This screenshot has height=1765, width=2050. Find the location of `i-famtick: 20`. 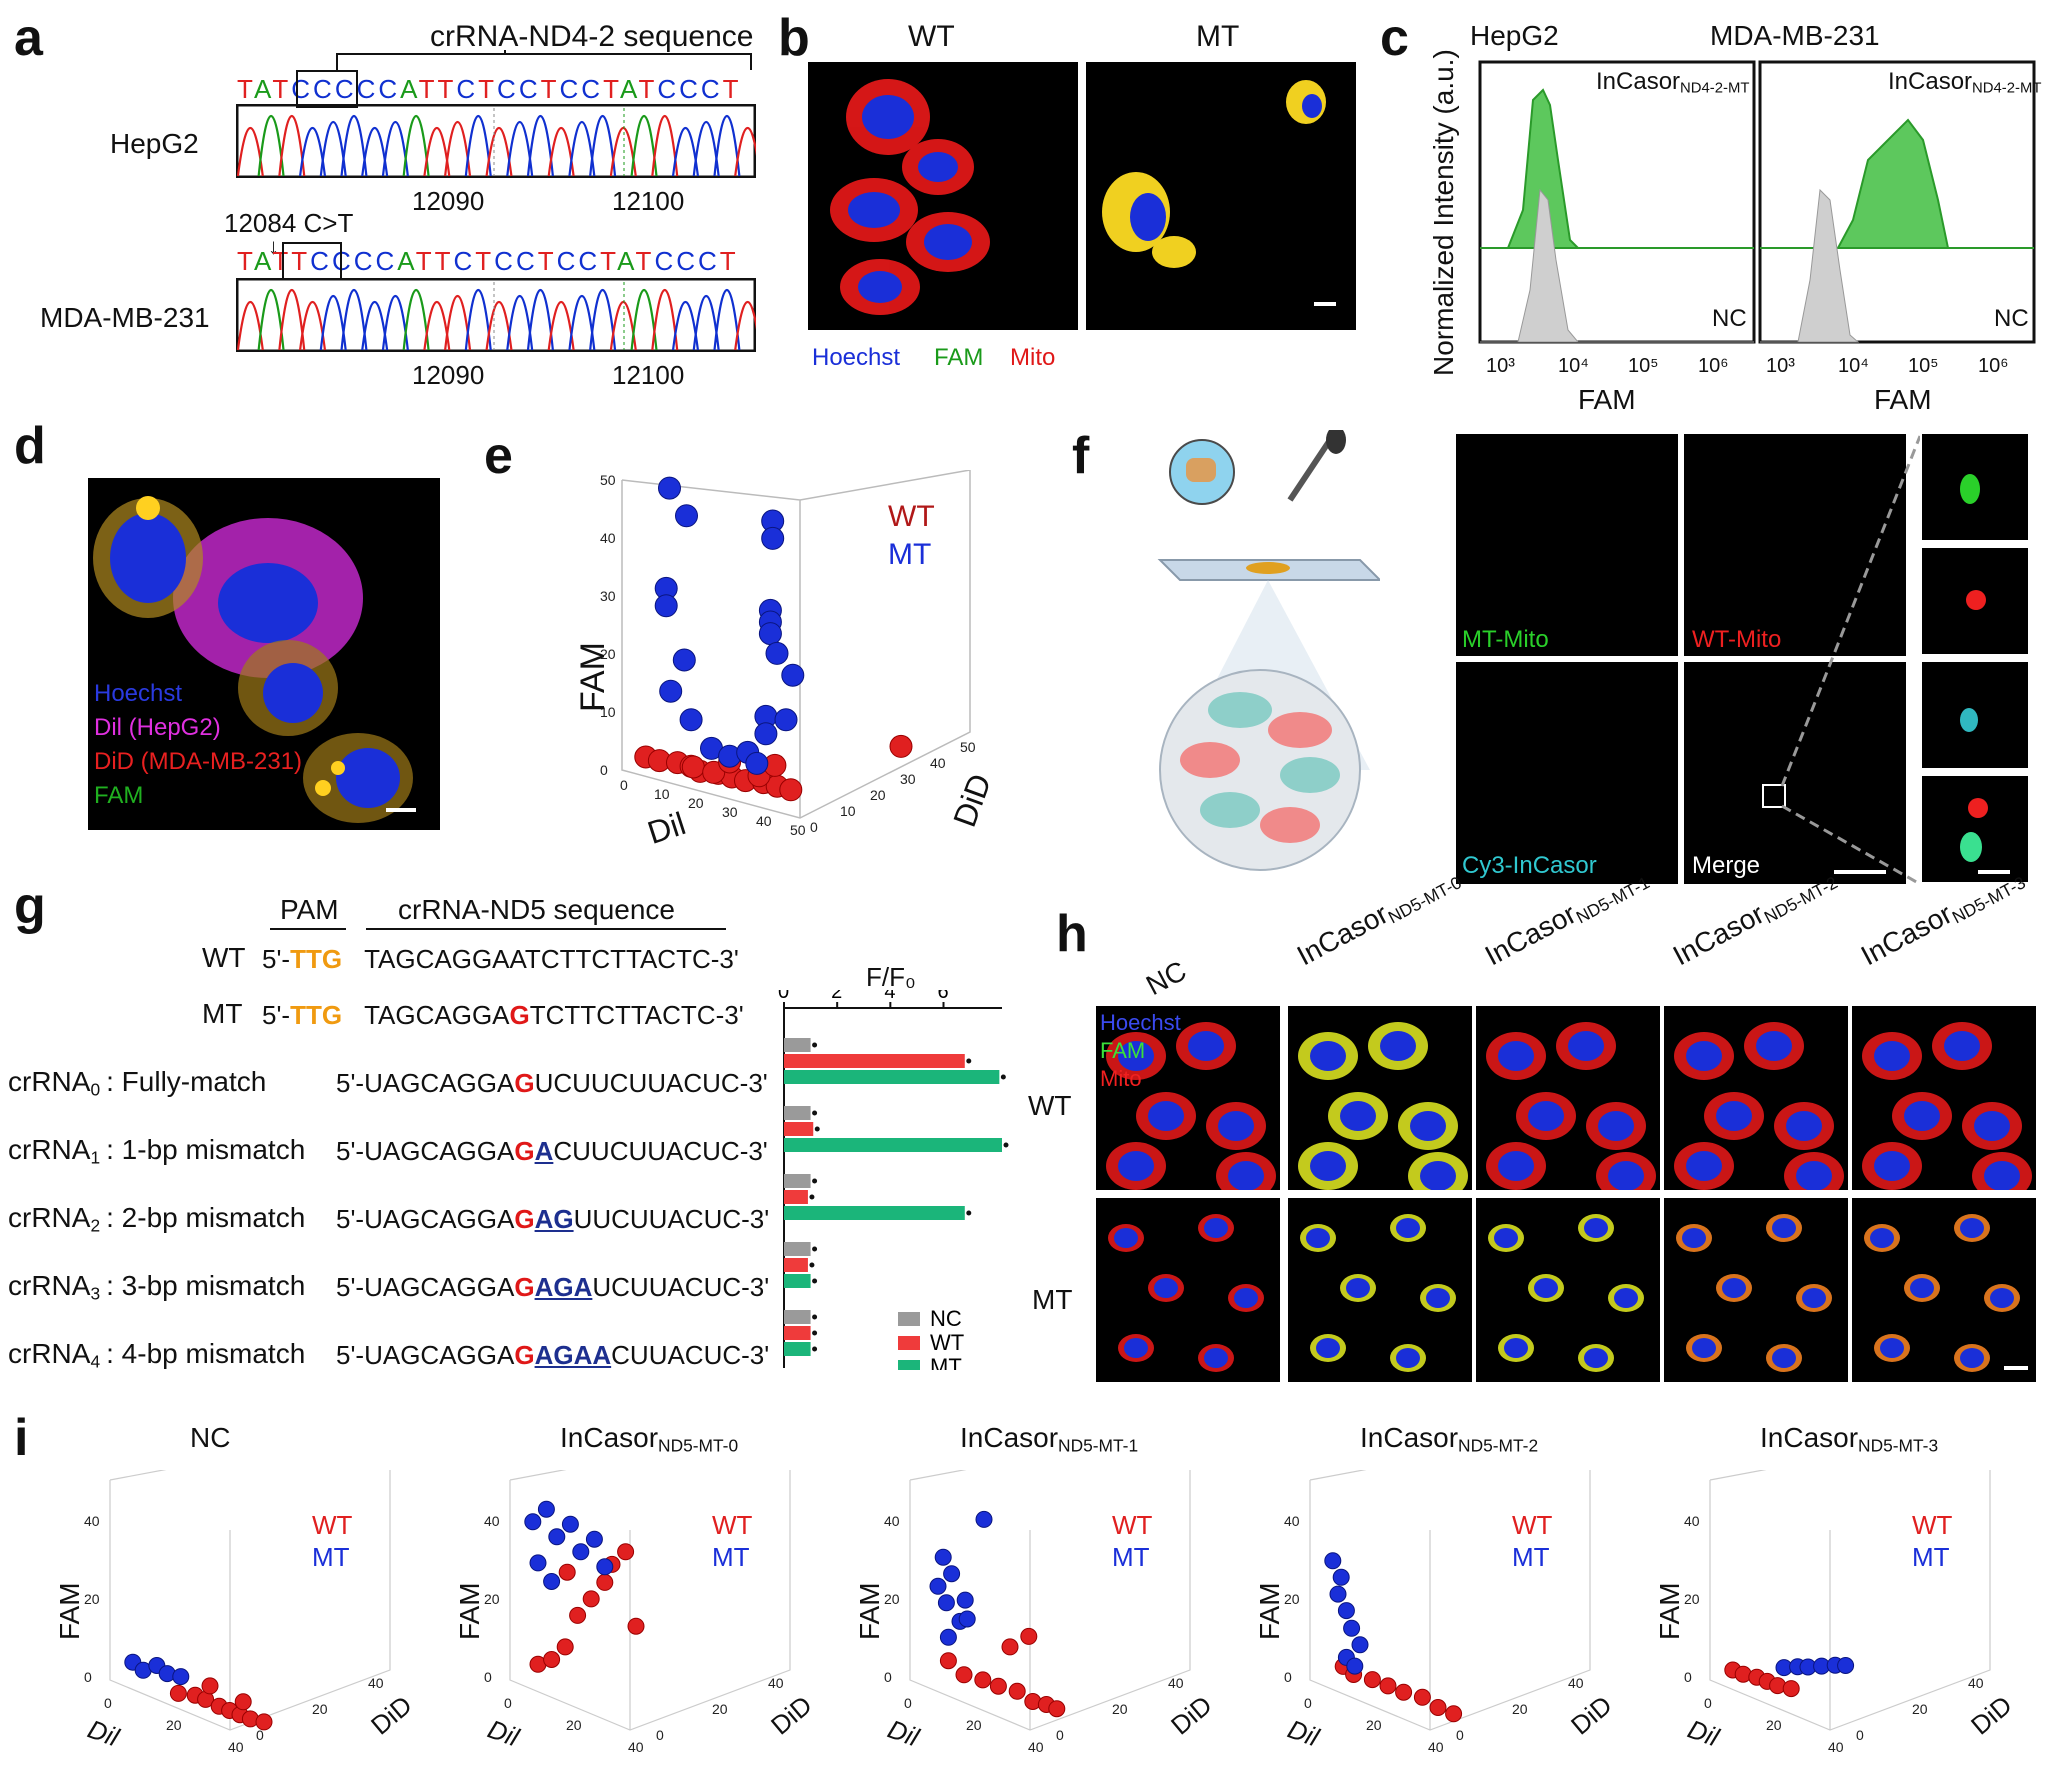

i-famtick: 20 is located at coordinates (1692, 1599).